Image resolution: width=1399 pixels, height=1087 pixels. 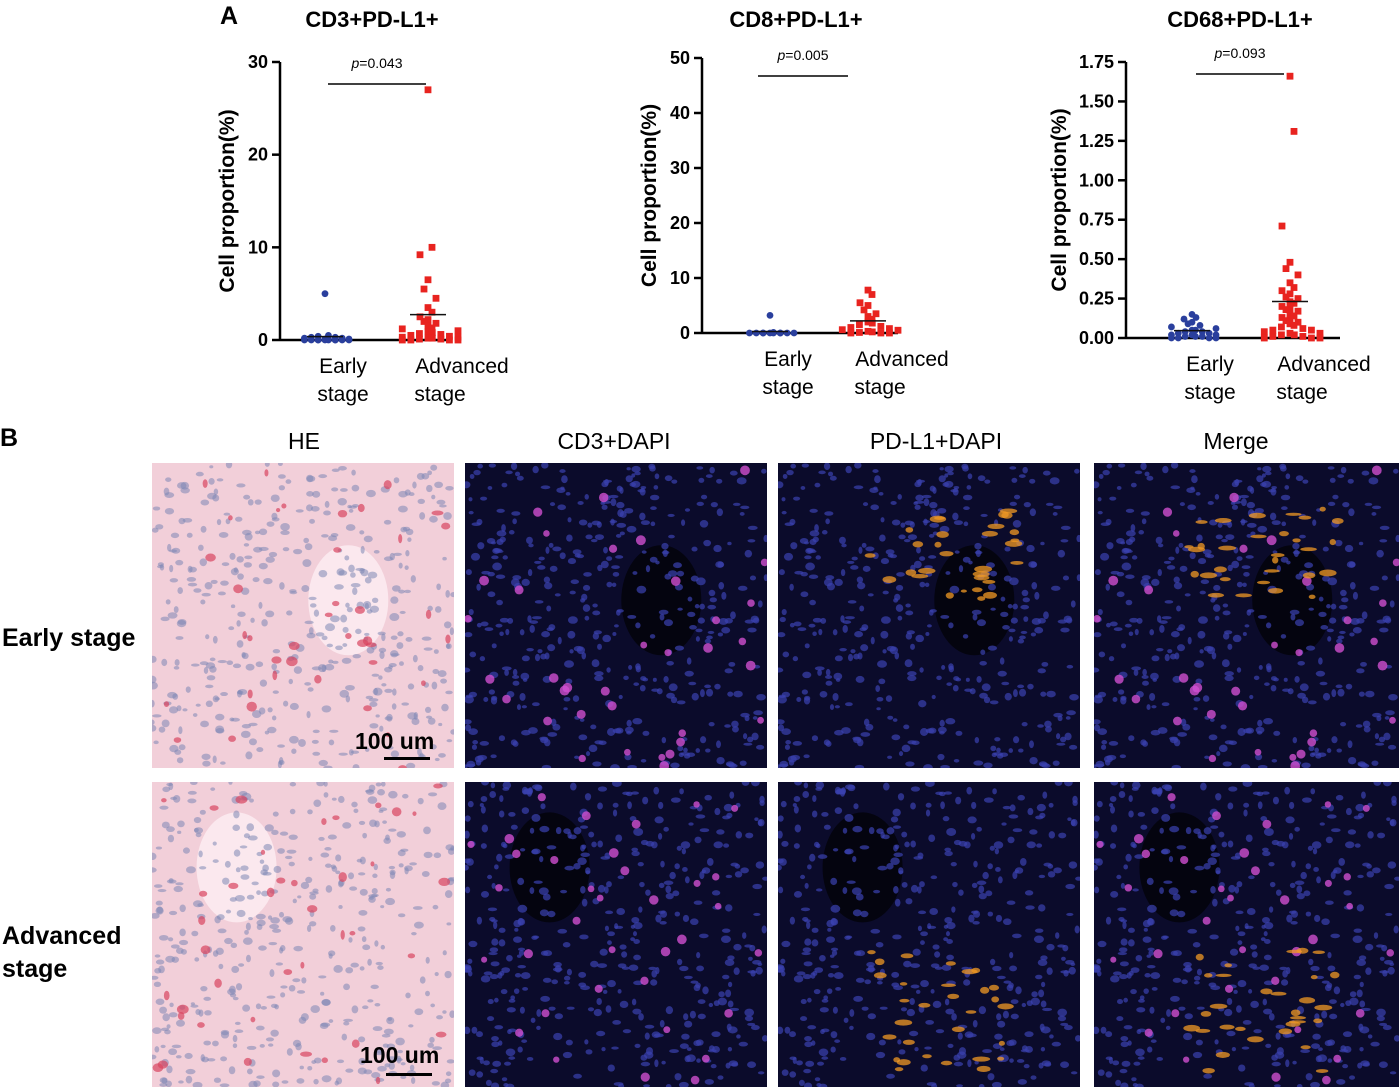 I want to click on panel-b-letter: B, so click(x=9, y=438).